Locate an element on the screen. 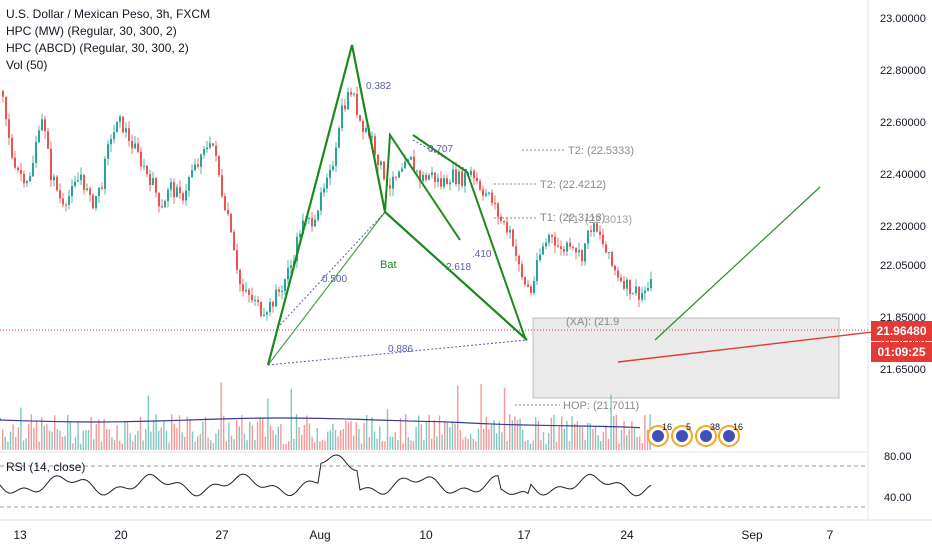 The width and height of the screenshot is (932, 555). legend-hpc-abcd: HPC (ABCD) (Regular, 30, 300, 2) is located at coordinates (97, 48).